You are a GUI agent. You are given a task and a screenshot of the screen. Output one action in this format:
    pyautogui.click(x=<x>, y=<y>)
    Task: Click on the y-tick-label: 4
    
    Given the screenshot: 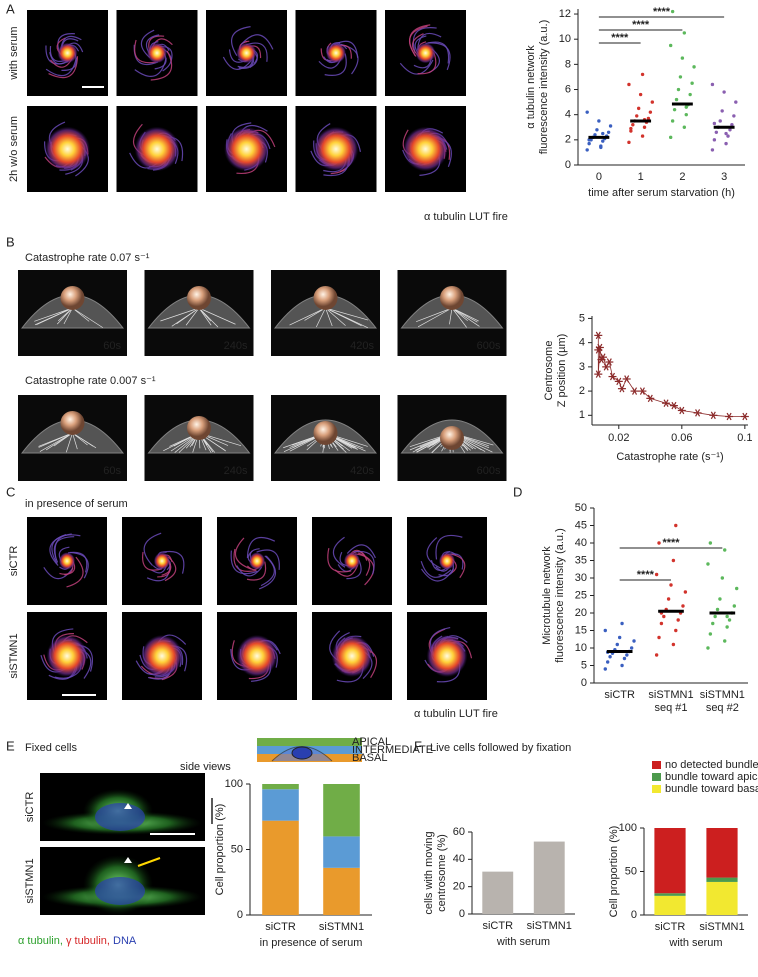 What is the action you would take?
    pyautogui.click(x=582, y=343)
    